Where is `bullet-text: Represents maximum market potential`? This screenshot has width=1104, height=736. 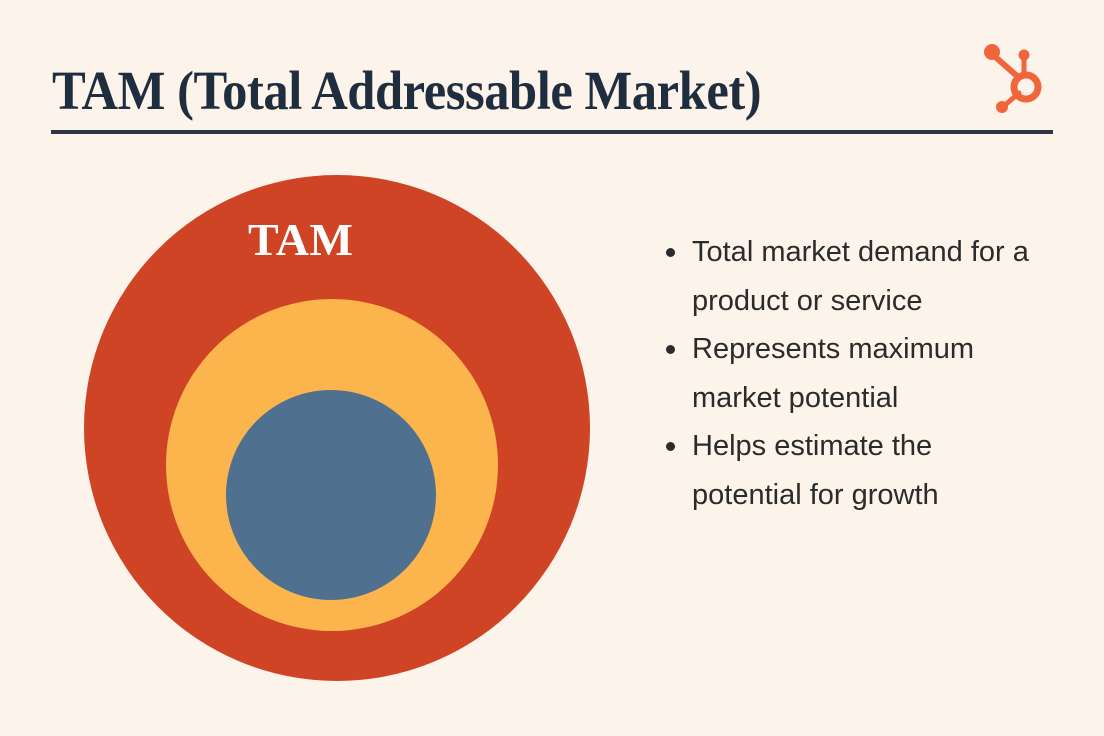 bullet-text: Represents maximum market potential is located at coordinates (833, 373).